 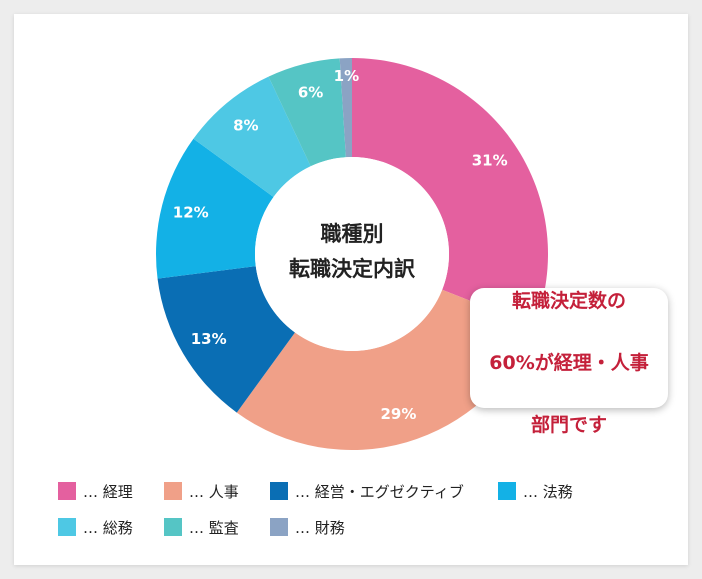 I want to click on donut-hole, so click(x=352, y=254).